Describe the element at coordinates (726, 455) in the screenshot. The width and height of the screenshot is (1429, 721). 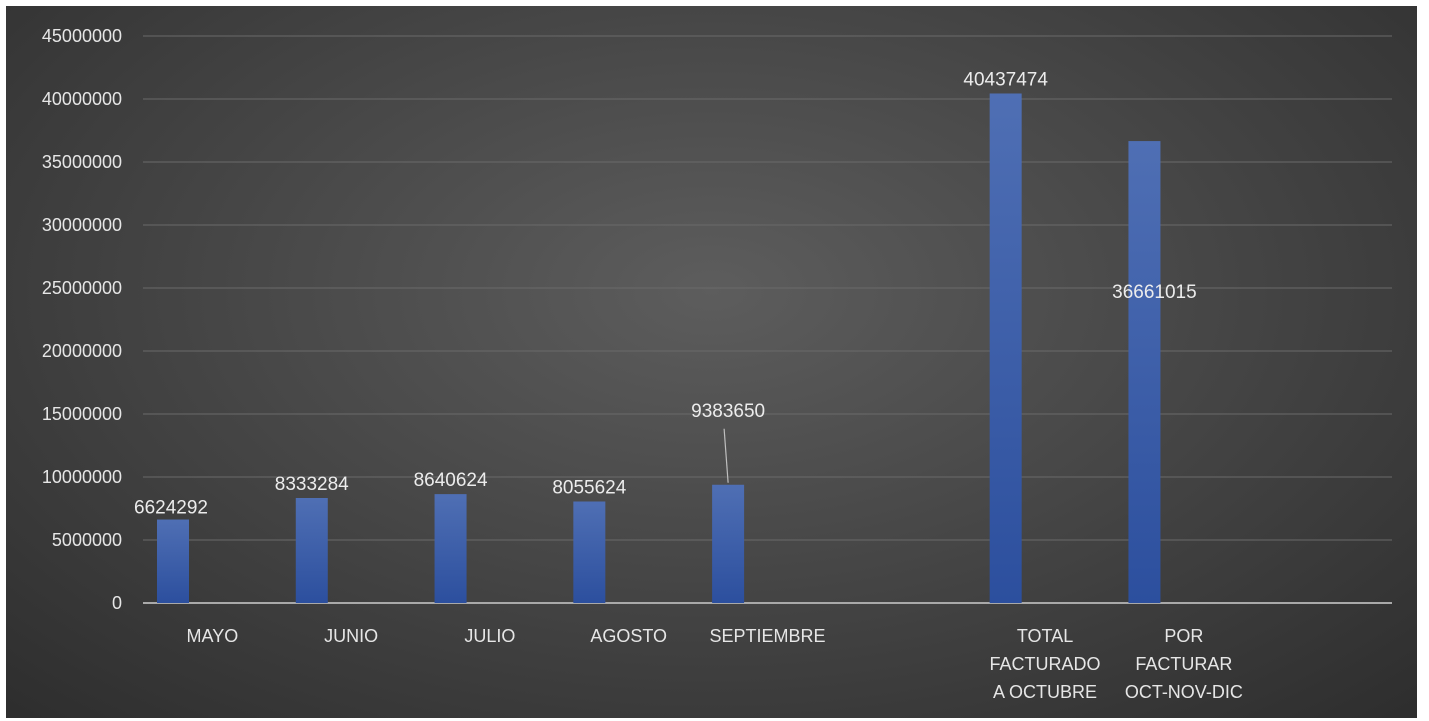
I see `data-label-leader-line` at that location.